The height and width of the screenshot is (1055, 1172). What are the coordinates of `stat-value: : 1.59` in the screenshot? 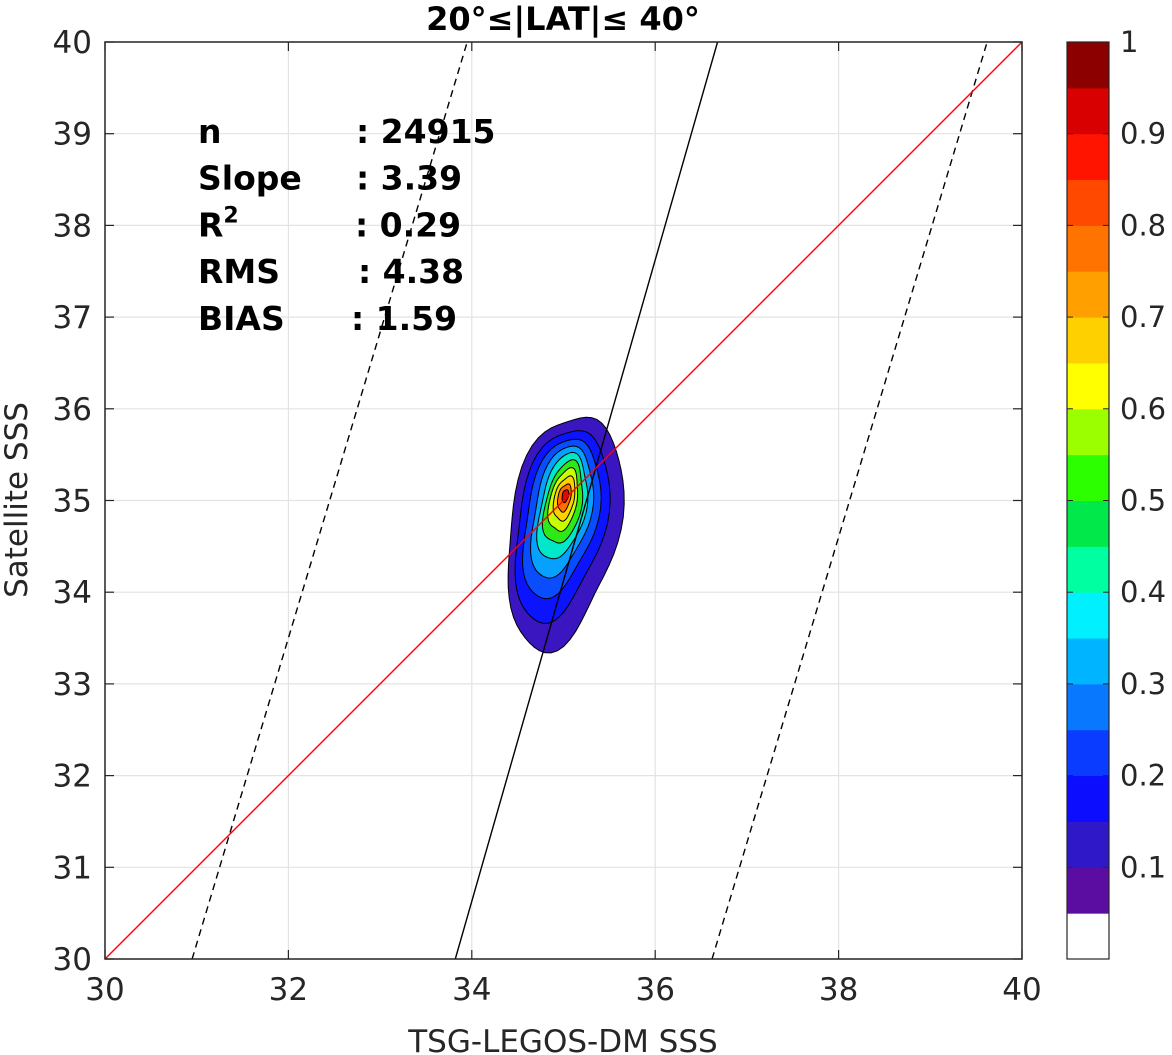 It's located at (404, 318).